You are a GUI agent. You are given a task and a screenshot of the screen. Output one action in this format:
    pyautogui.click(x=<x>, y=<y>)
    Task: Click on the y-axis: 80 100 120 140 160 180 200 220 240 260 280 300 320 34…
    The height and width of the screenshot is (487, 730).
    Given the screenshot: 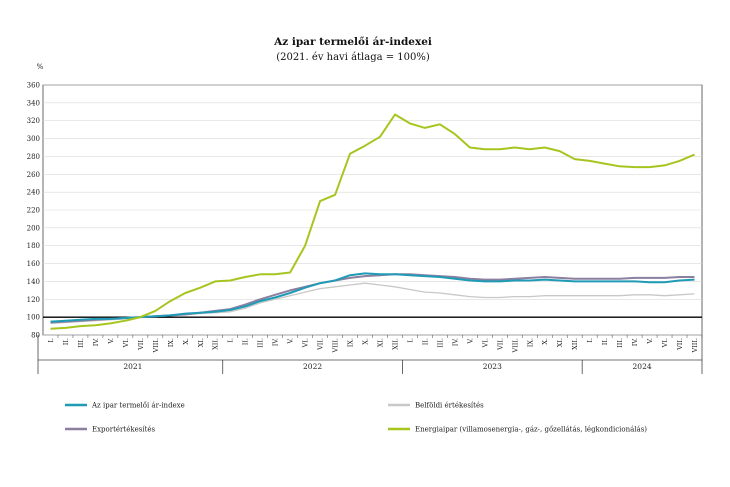 What is the action you would take?
    pyautogui.click(x=33, y=211)
    